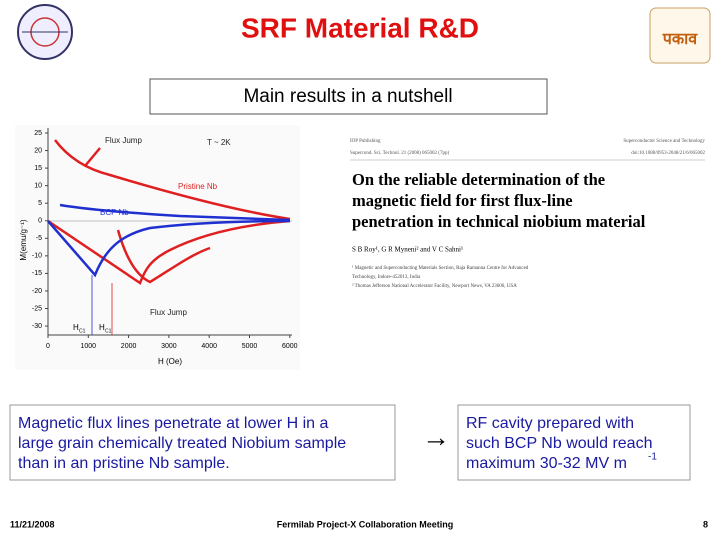 The image size is (720, 540). Describe the element at coordinates (250, 346) in the screenshot. I see `x-tick-label: 5000` at that location.